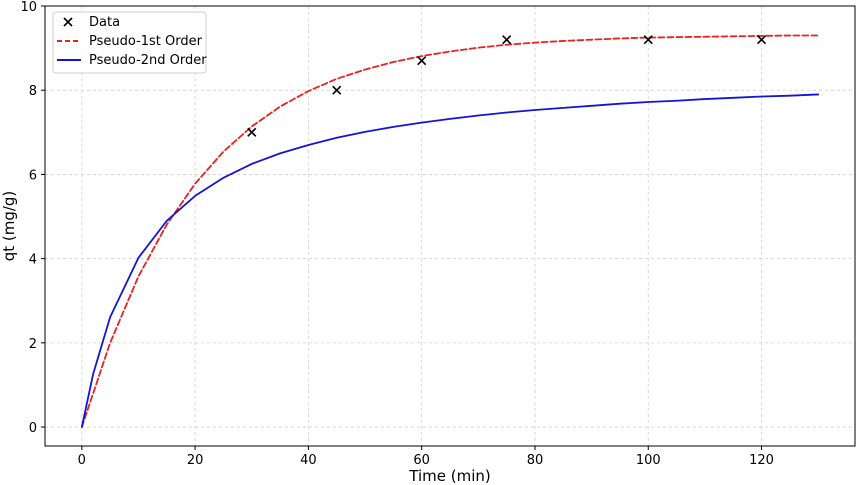  What do you see at coordinates (148, 60) in the screenshot?
I see `legend-label-pseudo-2nd: Pseudo-2nd Order` at bounding box center [148, 60].